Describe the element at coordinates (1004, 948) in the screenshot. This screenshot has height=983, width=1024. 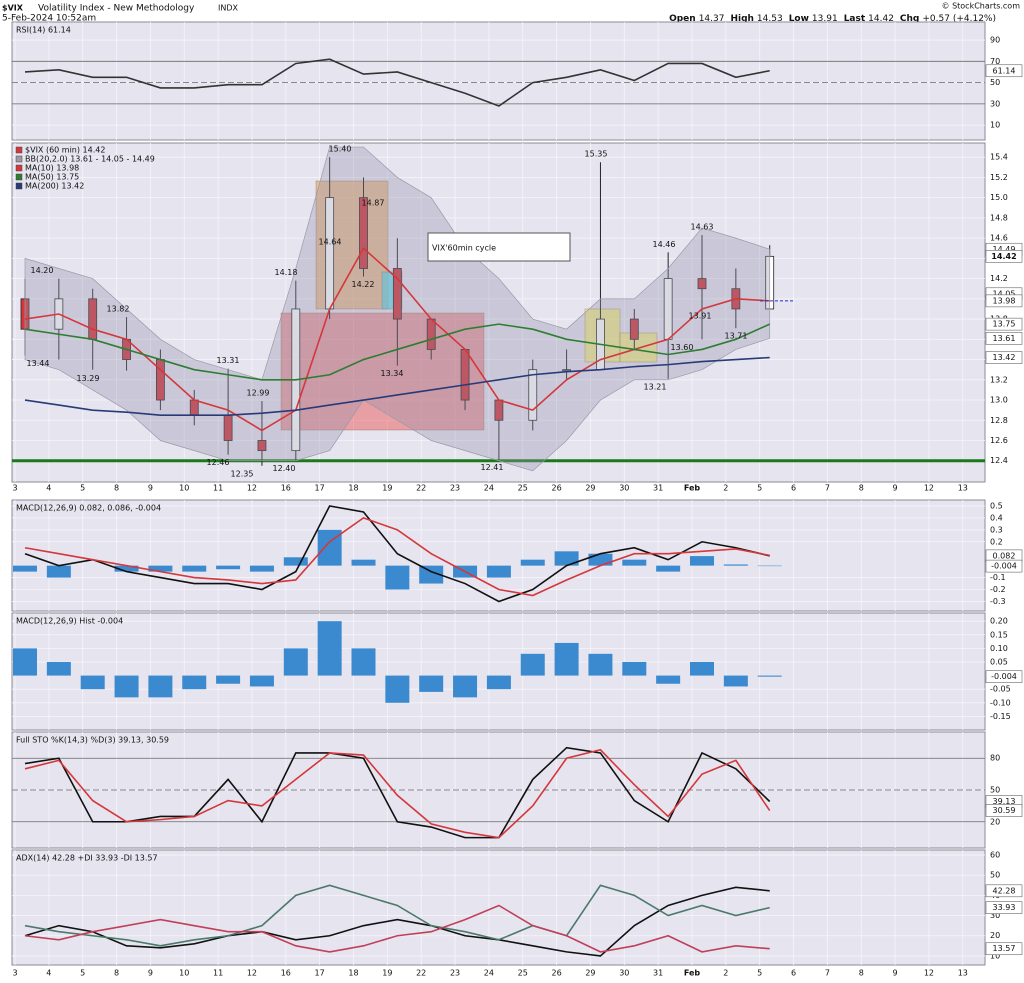
I see `value-label: 13.57` at that location.